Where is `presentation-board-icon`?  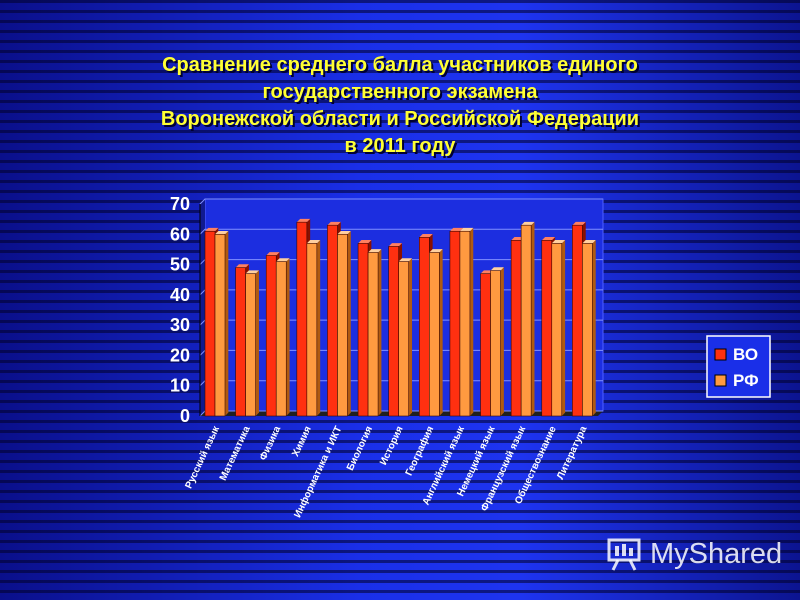
presentation-board-icon is located at coordinates (624, 554).